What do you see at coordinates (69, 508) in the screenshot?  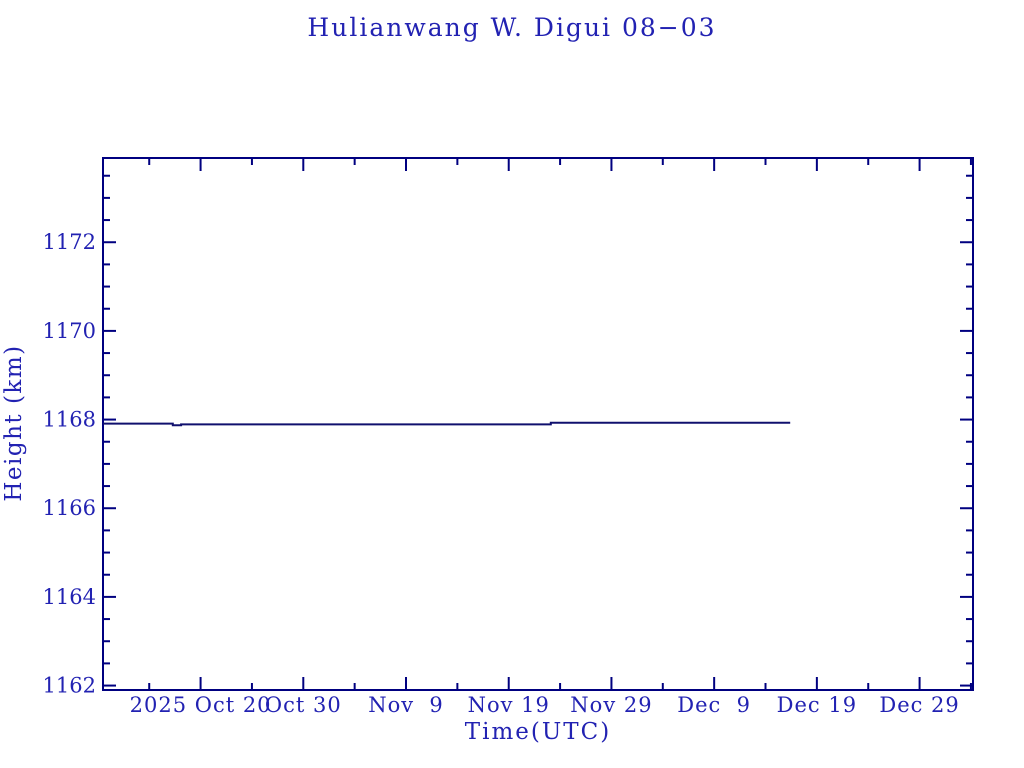 I see `y-axis-tick-label: 1166` at bounding box center [69, 508].